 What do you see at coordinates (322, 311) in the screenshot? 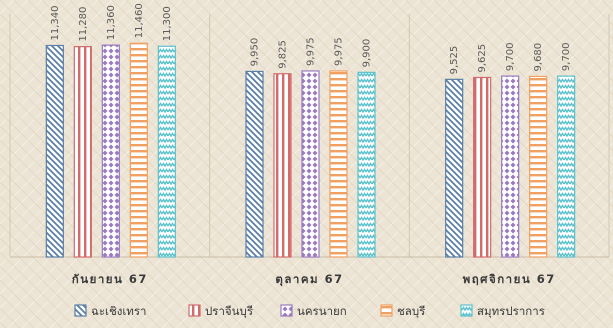
I see `legend-label: นครนายก` at bounding box center [322, 311].